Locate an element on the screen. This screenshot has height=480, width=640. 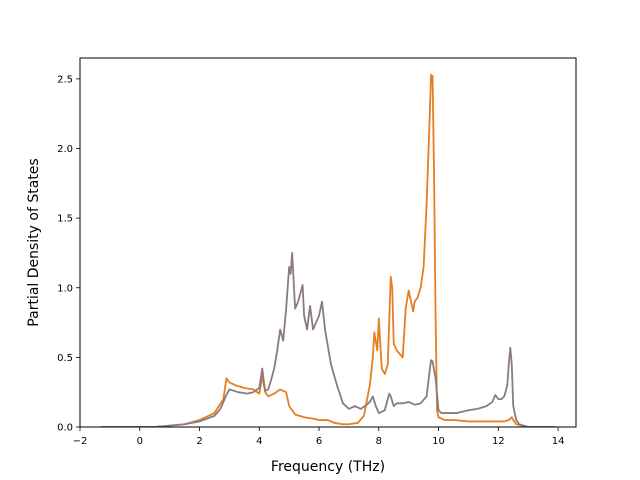
y-tick-label: 0.0 is located at coordinates (65, 428).